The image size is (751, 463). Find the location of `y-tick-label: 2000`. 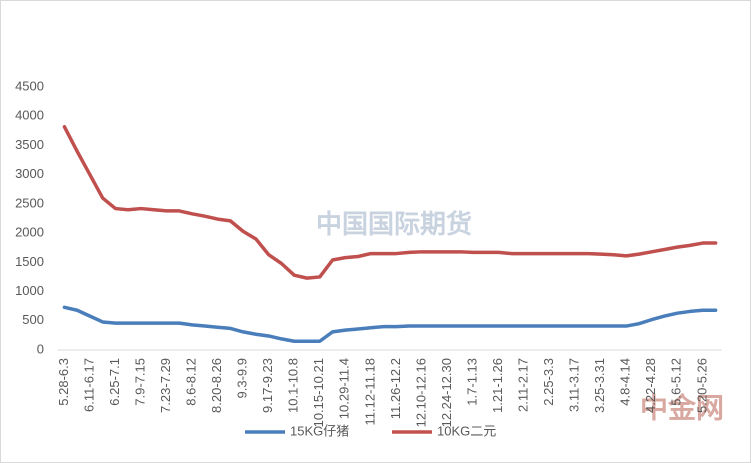

y-tick-label: 2000 is located at coordinates (29, 232).